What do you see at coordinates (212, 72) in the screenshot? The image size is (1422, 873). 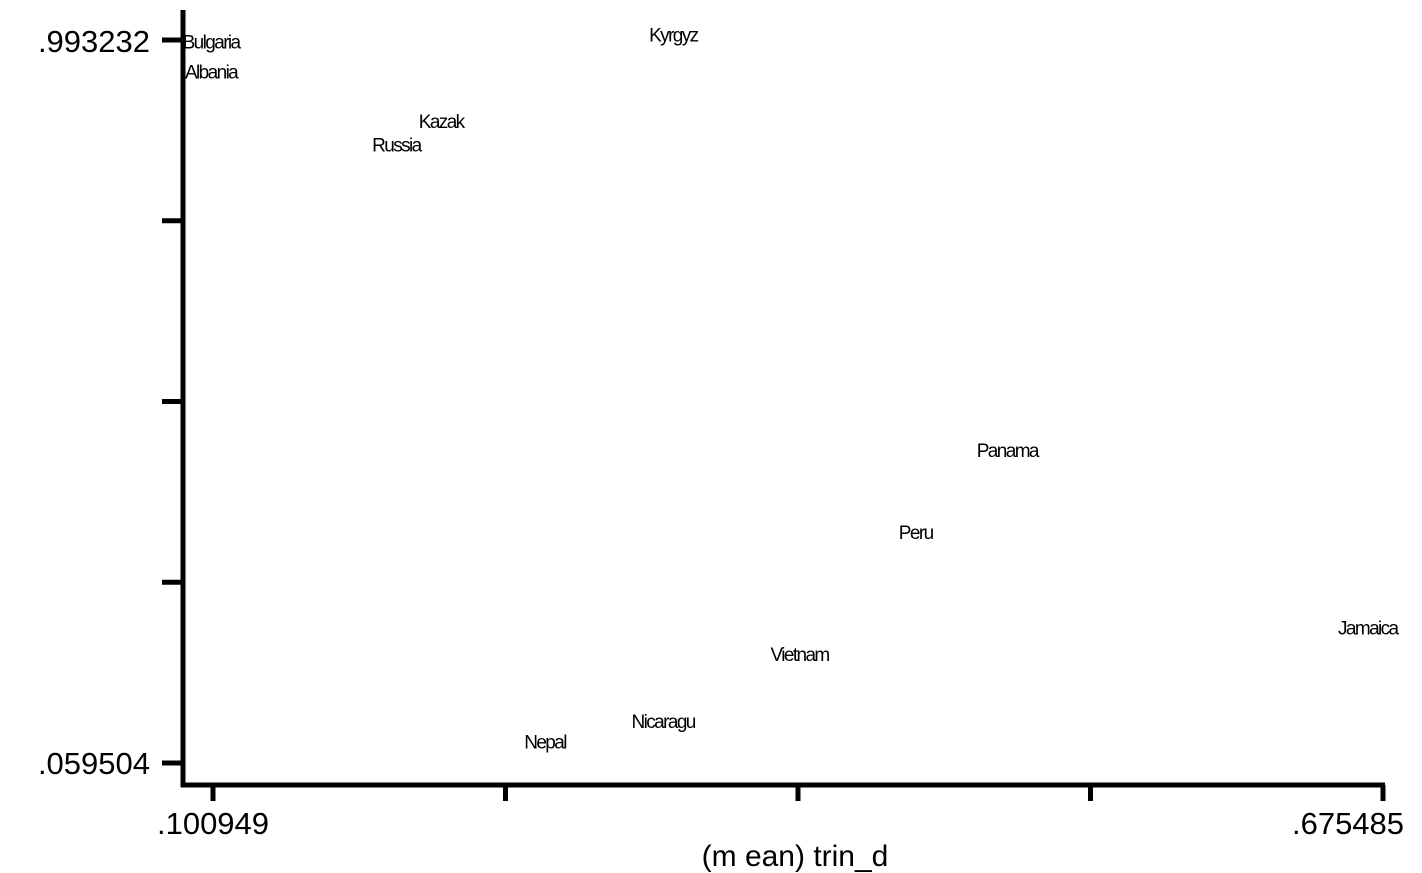 I see `point-label-albania: Albania` at bounding box center [212, 72].